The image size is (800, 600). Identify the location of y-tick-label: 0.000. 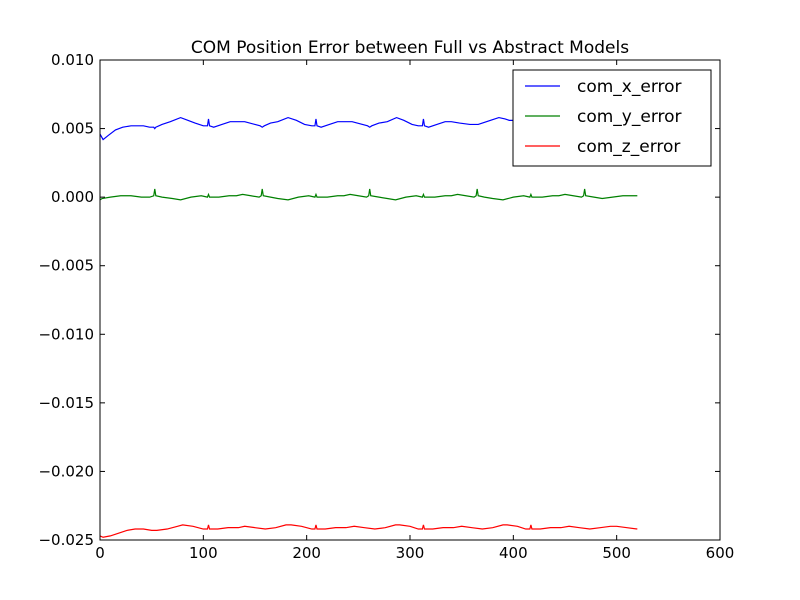
(72, 197).